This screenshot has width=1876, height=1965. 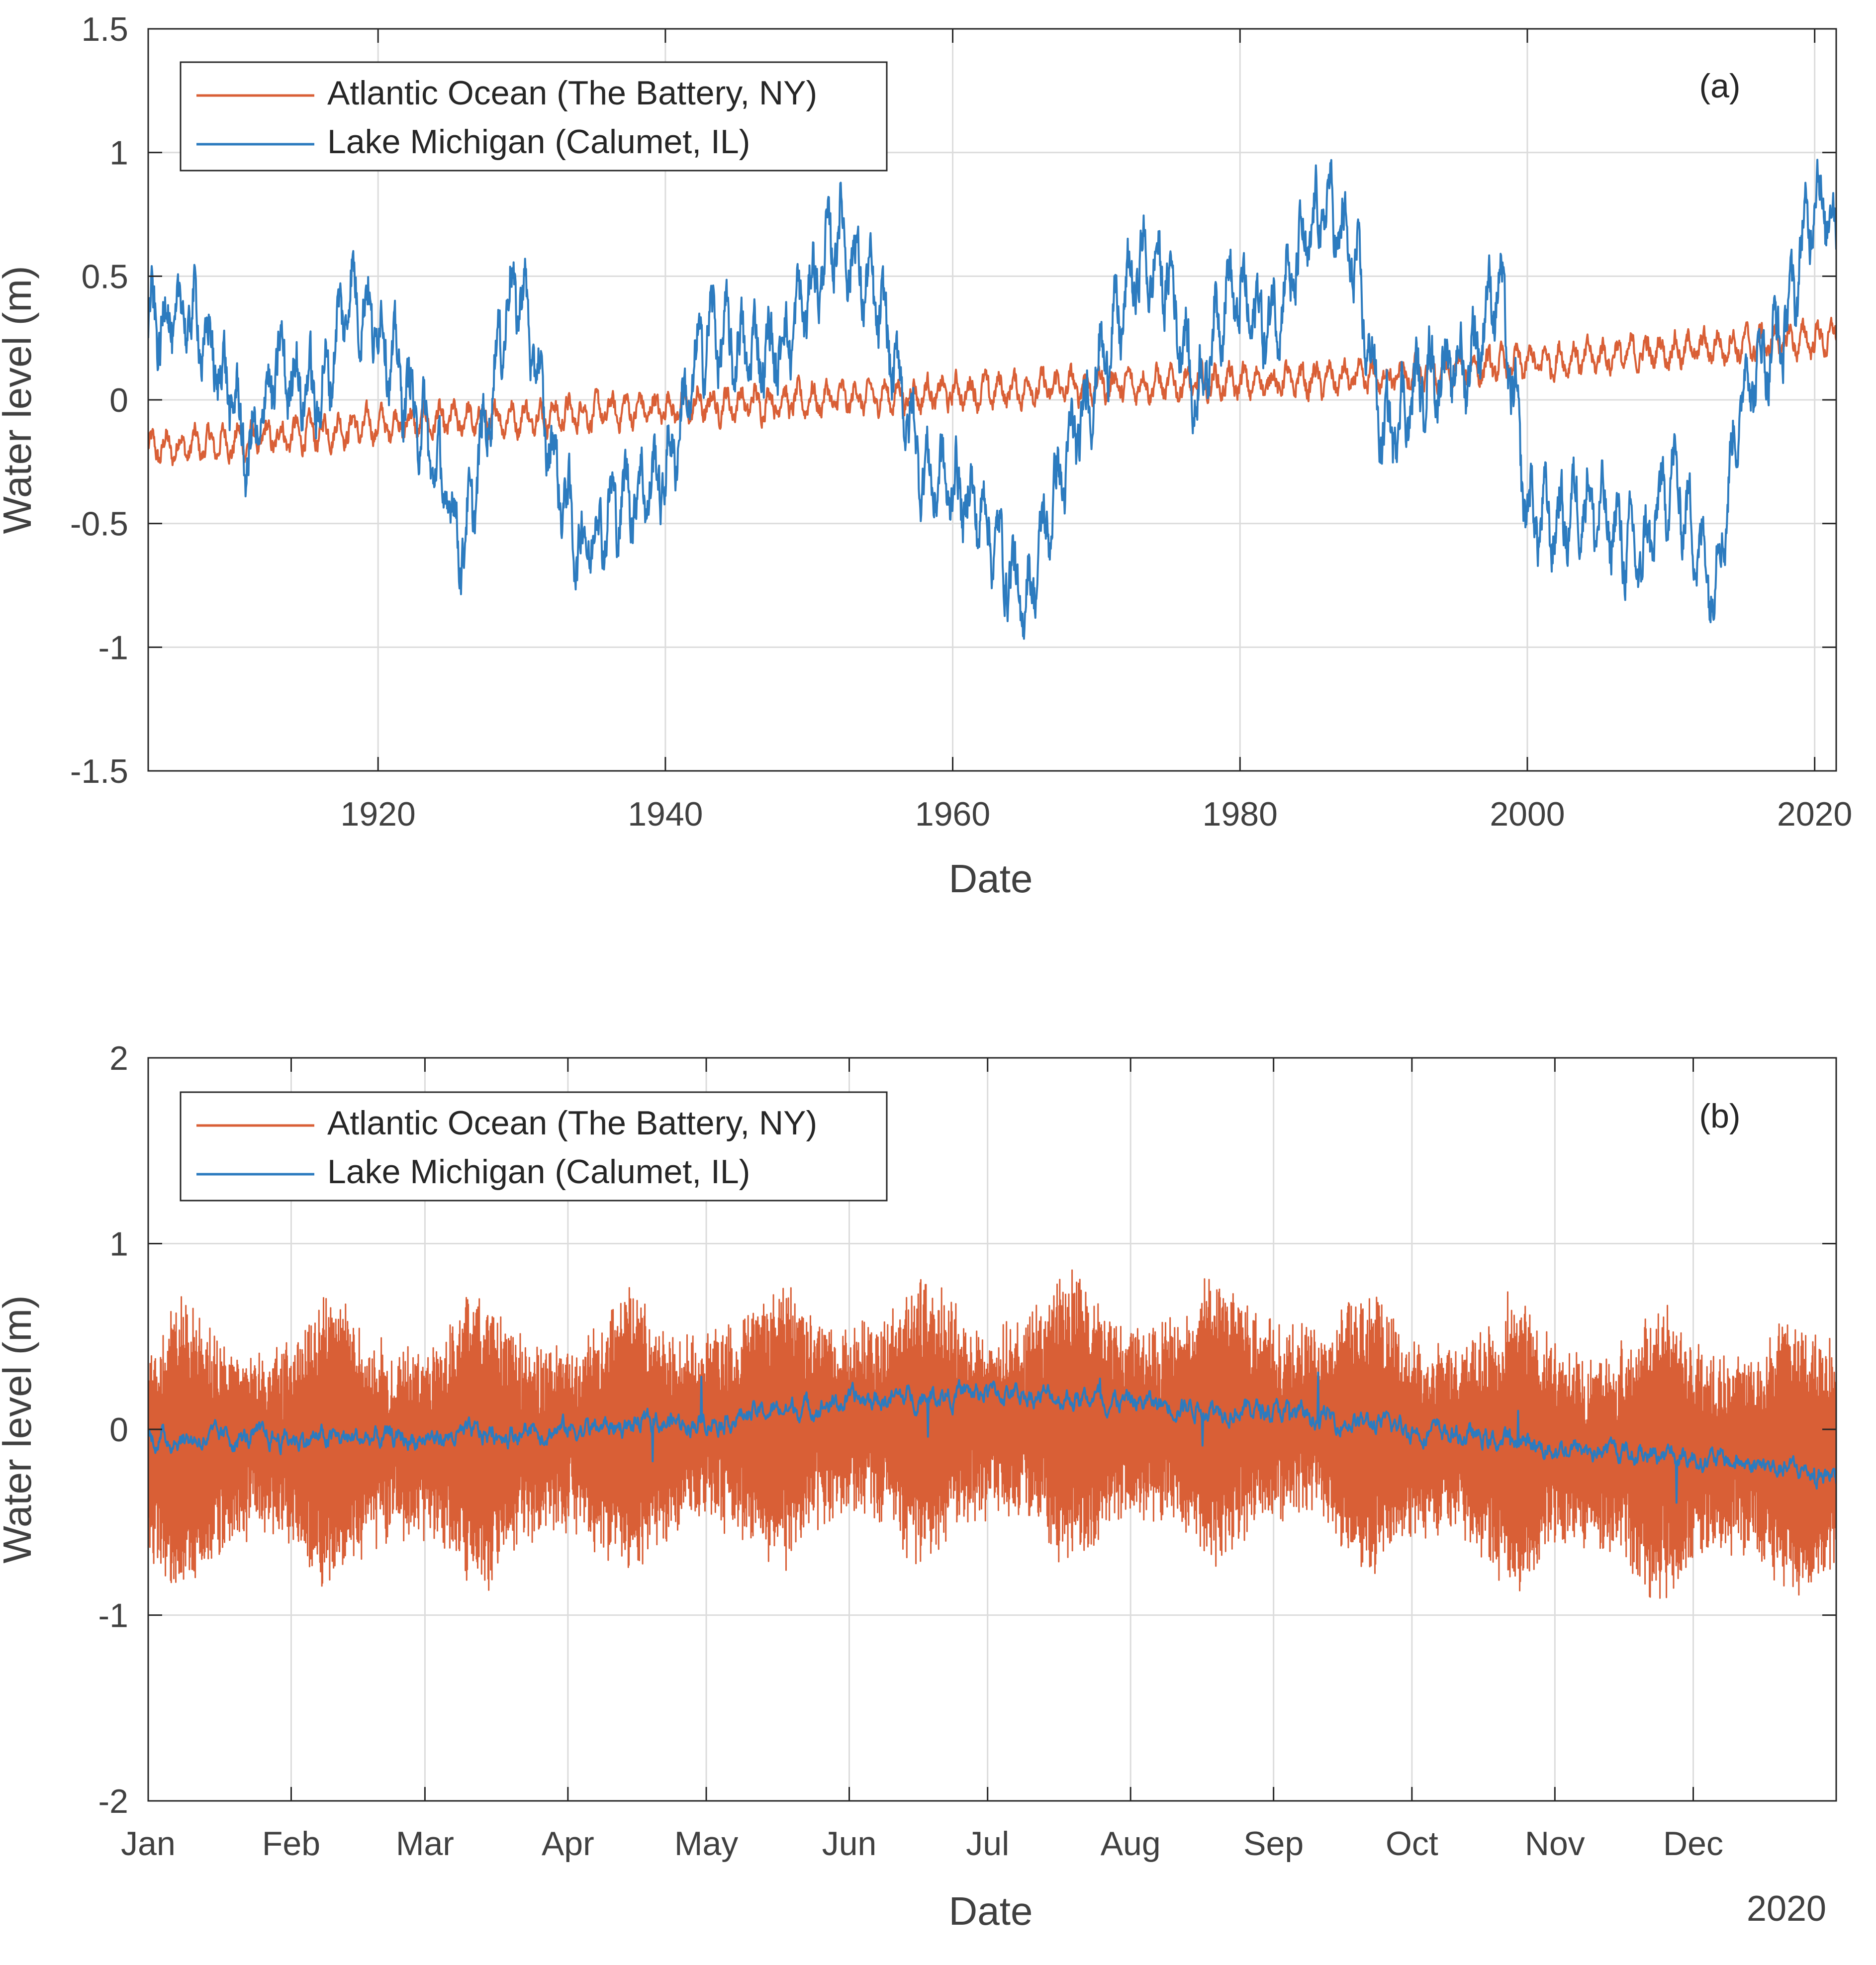 I want to click on legend-label-lake-a: Lake Michigan (Calumet, IL), so click(x=538, y=142).